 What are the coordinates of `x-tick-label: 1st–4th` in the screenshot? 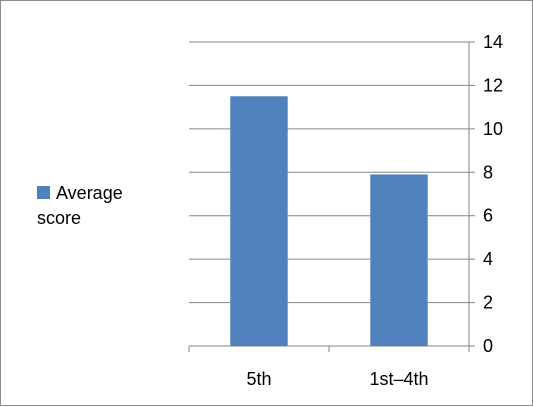 It's located at (398, 379).